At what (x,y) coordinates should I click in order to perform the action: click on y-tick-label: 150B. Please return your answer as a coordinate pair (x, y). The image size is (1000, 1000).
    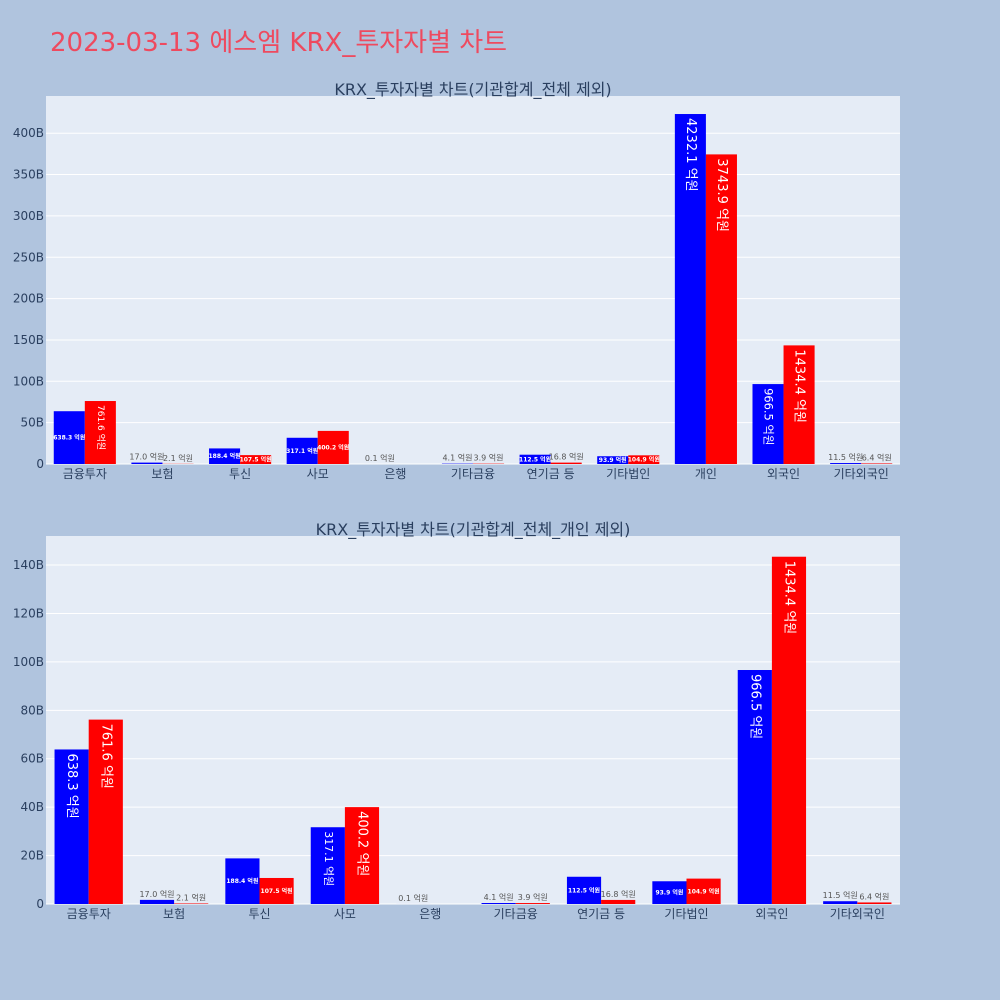
    Looking at the image, I should click on (28, 340).